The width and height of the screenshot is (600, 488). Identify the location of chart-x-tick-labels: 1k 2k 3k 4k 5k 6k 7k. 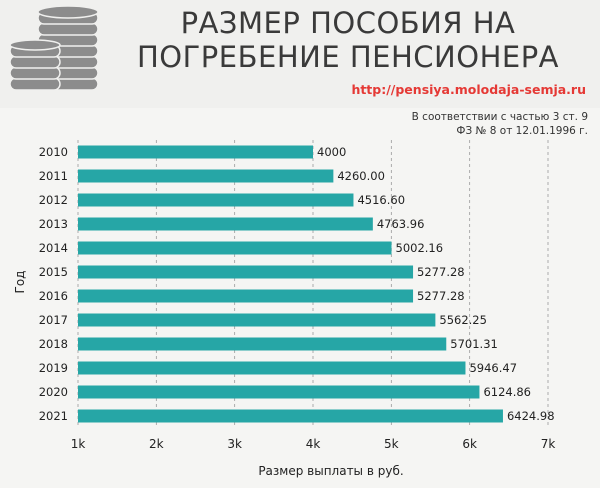
(313, 444).